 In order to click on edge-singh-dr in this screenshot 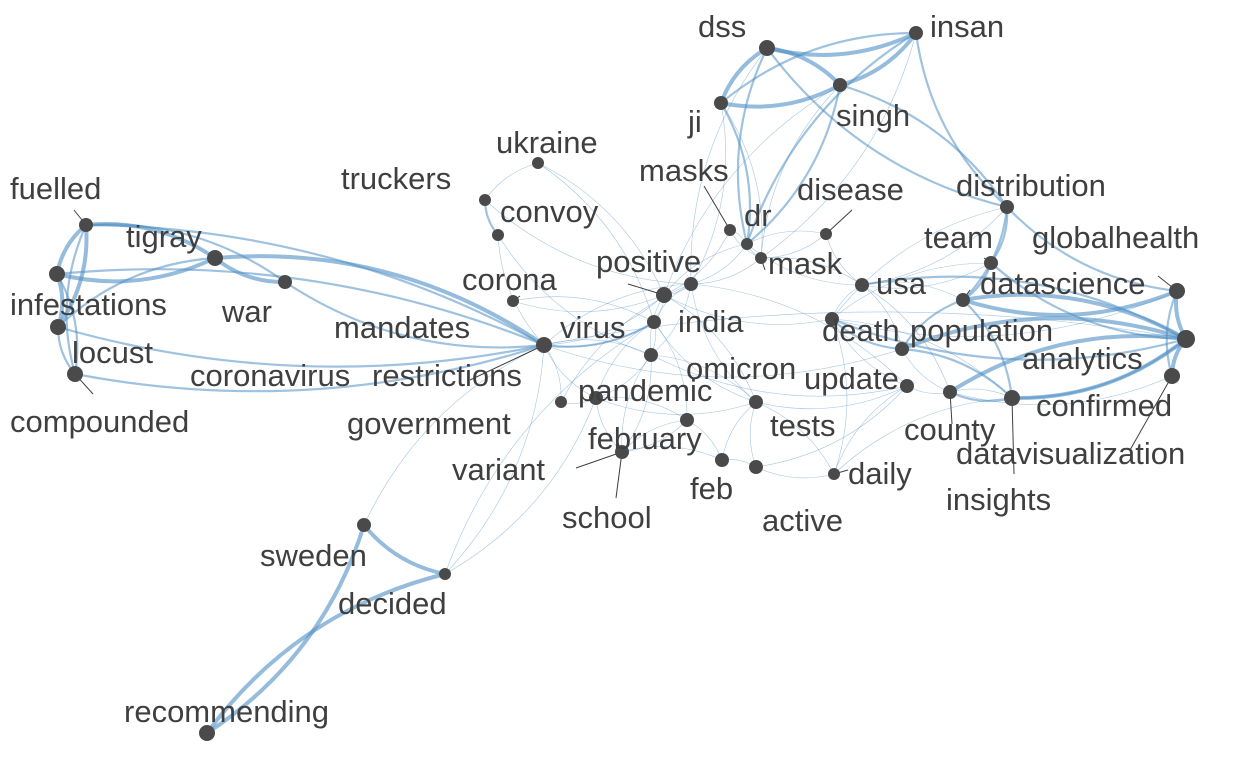, I will do `click(793, 164)`.